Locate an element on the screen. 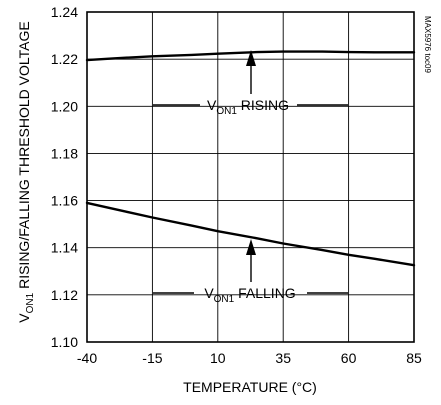 The image size is (441, 405). x-tick-label: 10 is located at coordinates (218, 358).